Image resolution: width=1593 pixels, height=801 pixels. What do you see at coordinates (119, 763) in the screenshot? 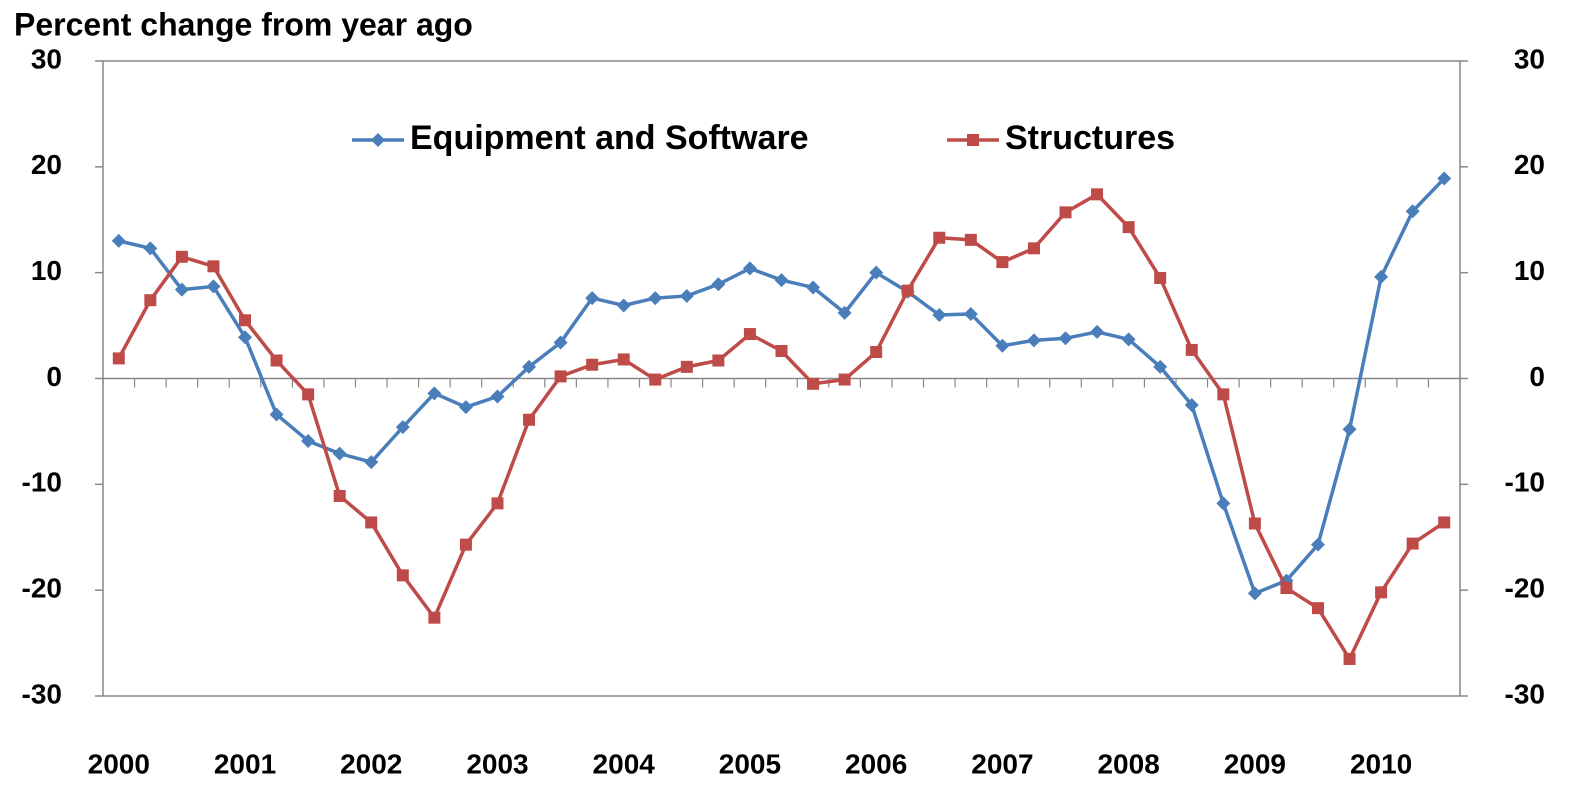
I see `x-tick-label: 2000` at bounding box center [119, 763].